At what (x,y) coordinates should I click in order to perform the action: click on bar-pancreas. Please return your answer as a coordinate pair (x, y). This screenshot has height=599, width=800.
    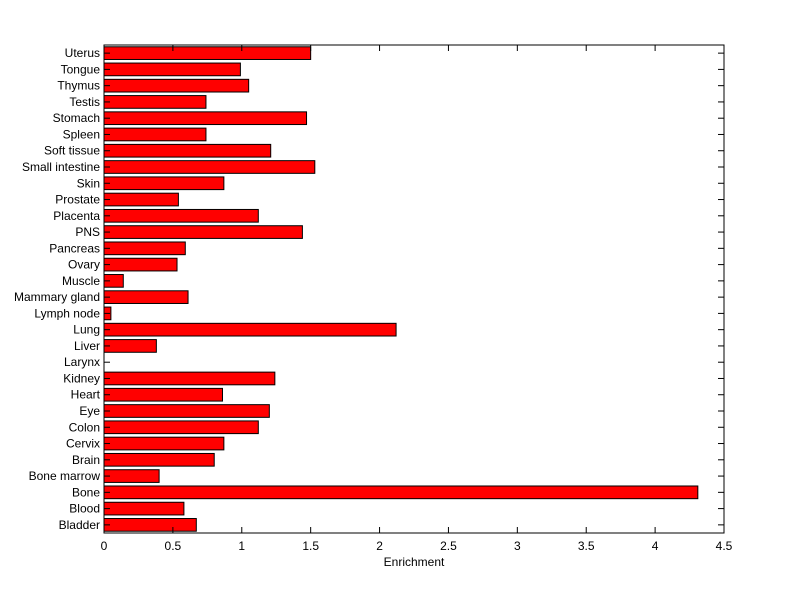
    Looking at the image, I should click on (144, 248).